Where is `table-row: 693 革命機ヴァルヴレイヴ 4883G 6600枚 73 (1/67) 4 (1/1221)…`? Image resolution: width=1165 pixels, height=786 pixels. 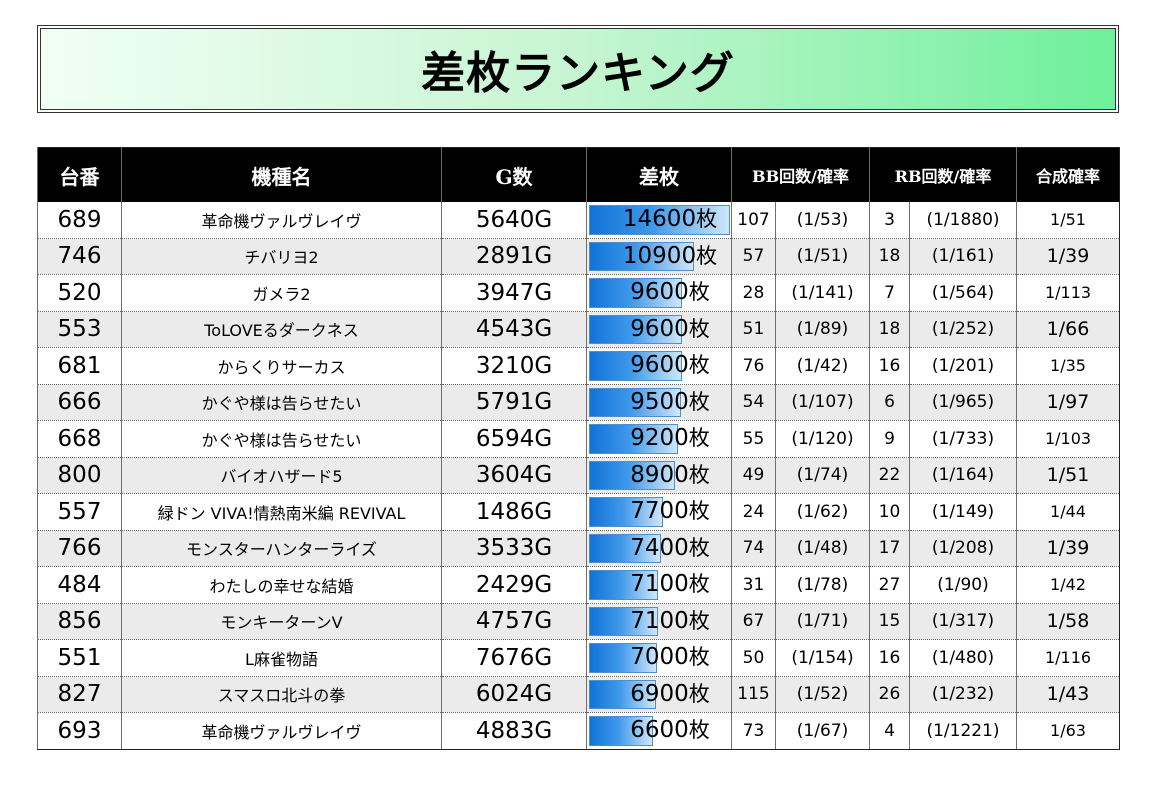 table-row: 693 革命機ヴァルヴレイヴ 4883G 6600枚 73 (1/67) 4 (1/1221)… is located at coordinates (578, 731).